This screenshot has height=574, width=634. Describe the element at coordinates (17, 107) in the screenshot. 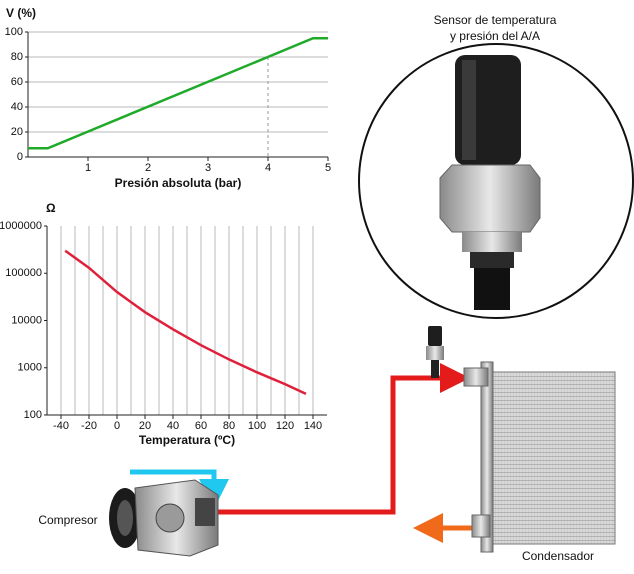

I see `y-tick-label: 40` at that location.